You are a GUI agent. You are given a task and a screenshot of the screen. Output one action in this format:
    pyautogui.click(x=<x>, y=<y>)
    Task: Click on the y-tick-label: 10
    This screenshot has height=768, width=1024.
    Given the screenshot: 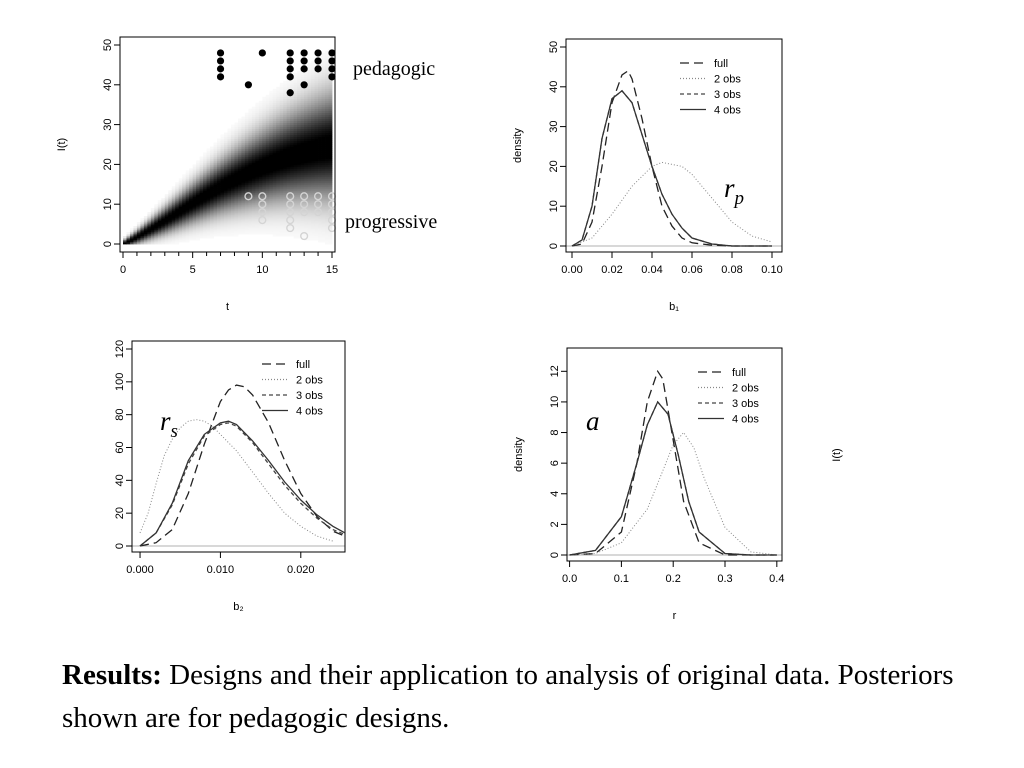 What is the action you would take?
    pyautogui.click(x=108, y=204)
    